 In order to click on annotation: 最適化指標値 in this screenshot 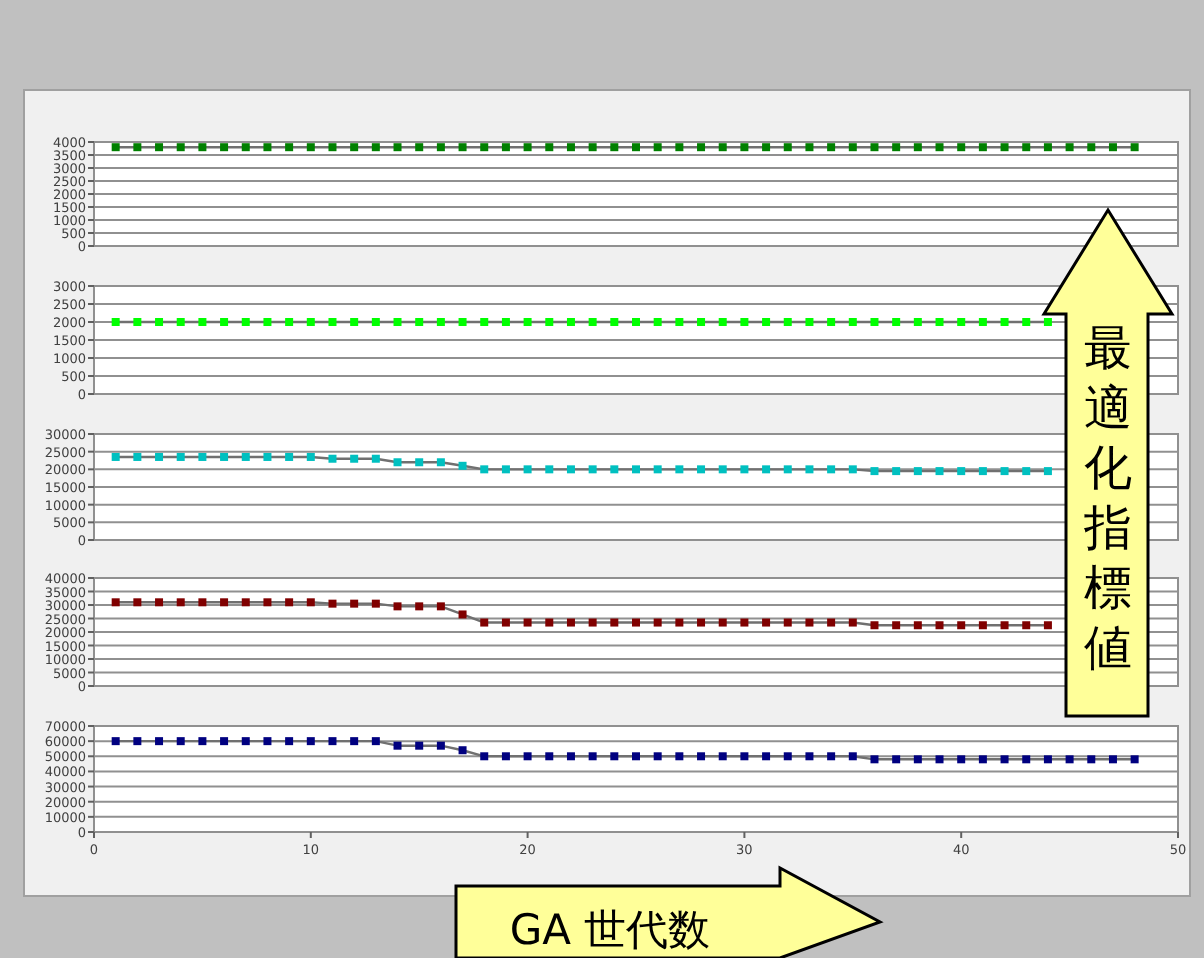, I will do `click(1107, 498)`.